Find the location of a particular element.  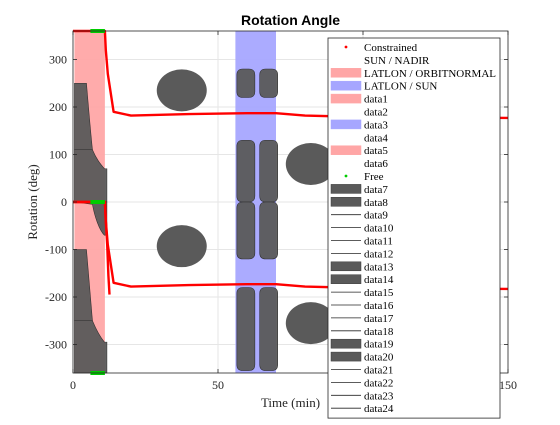

y-tick-label: 200 is located at coordinates (58, 107).